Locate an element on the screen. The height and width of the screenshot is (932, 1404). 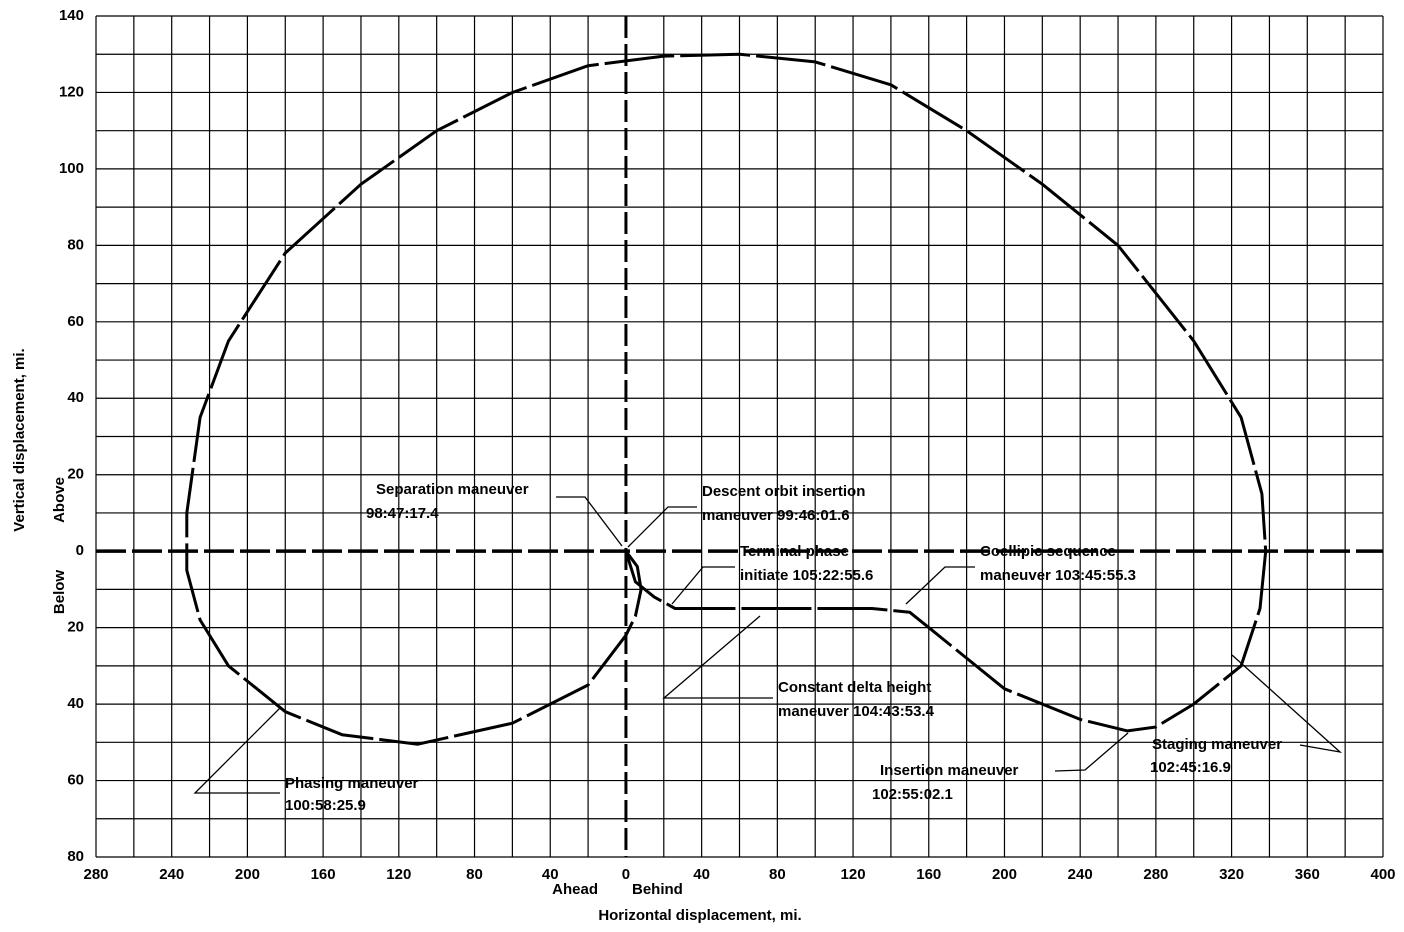
annotation: maneuver 99:46:01.6 is located at coordinates (776, 515).